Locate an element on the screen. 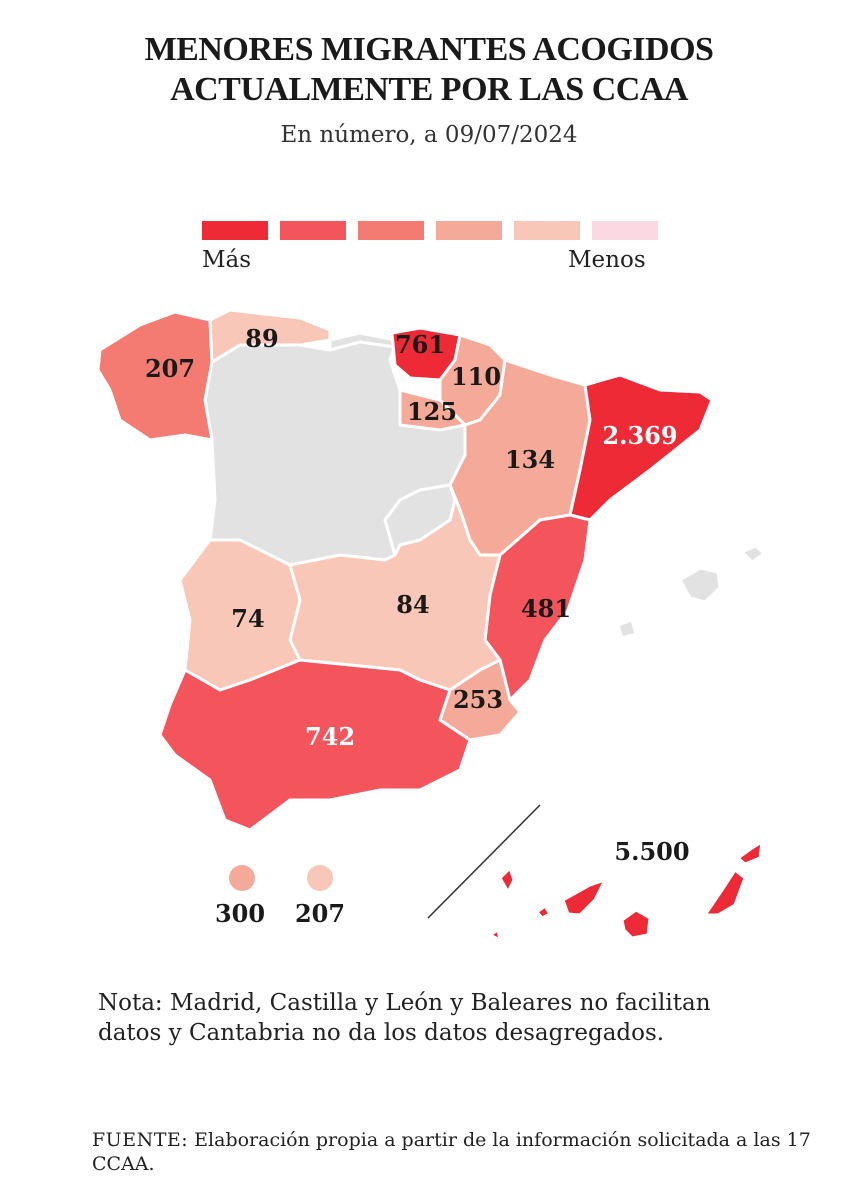 The height and width of the screenshot is (1200, 858). chart-title-line1: MENORES MIGRANTES ACOGIDOS is located at coordinates (429, 49).